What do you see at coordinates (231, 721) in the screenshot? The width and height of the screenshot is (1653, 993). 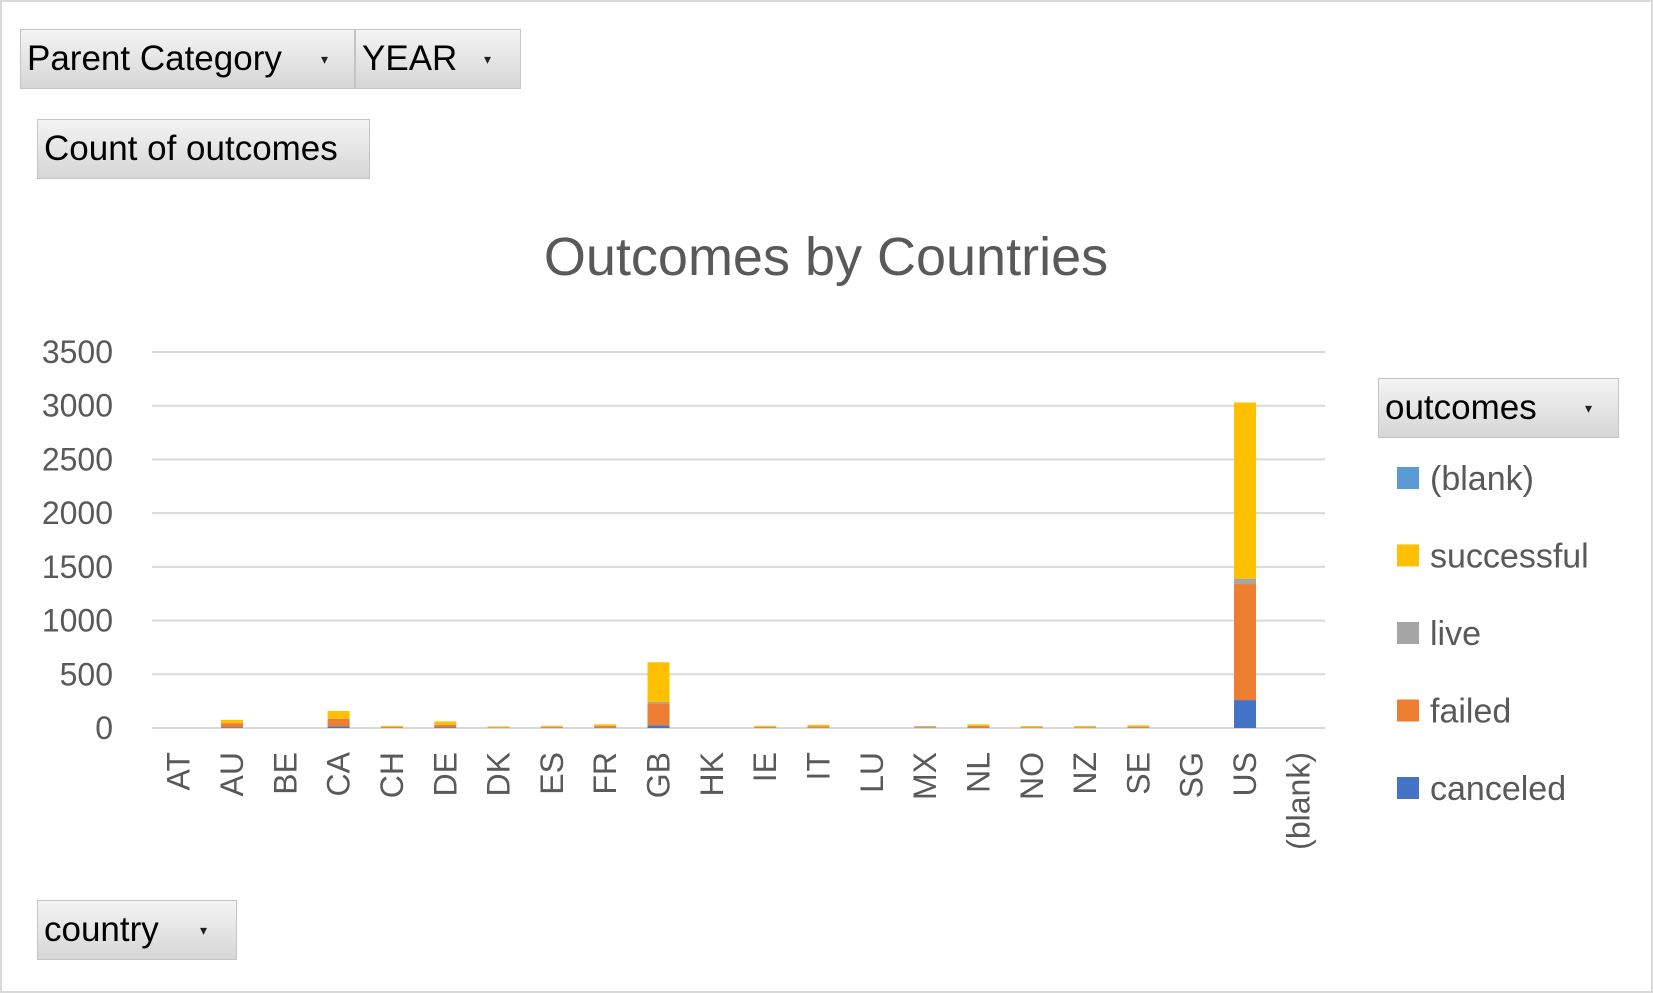 I see `bar-segment-au-successful` at bounding box center [231, 721].